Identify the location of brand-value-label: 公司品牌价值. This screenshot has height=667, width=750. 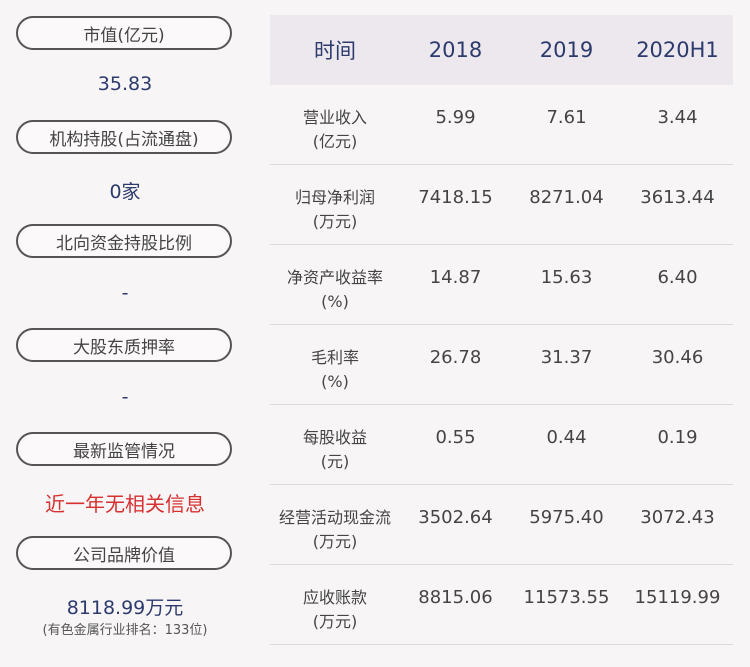
(124, 553).